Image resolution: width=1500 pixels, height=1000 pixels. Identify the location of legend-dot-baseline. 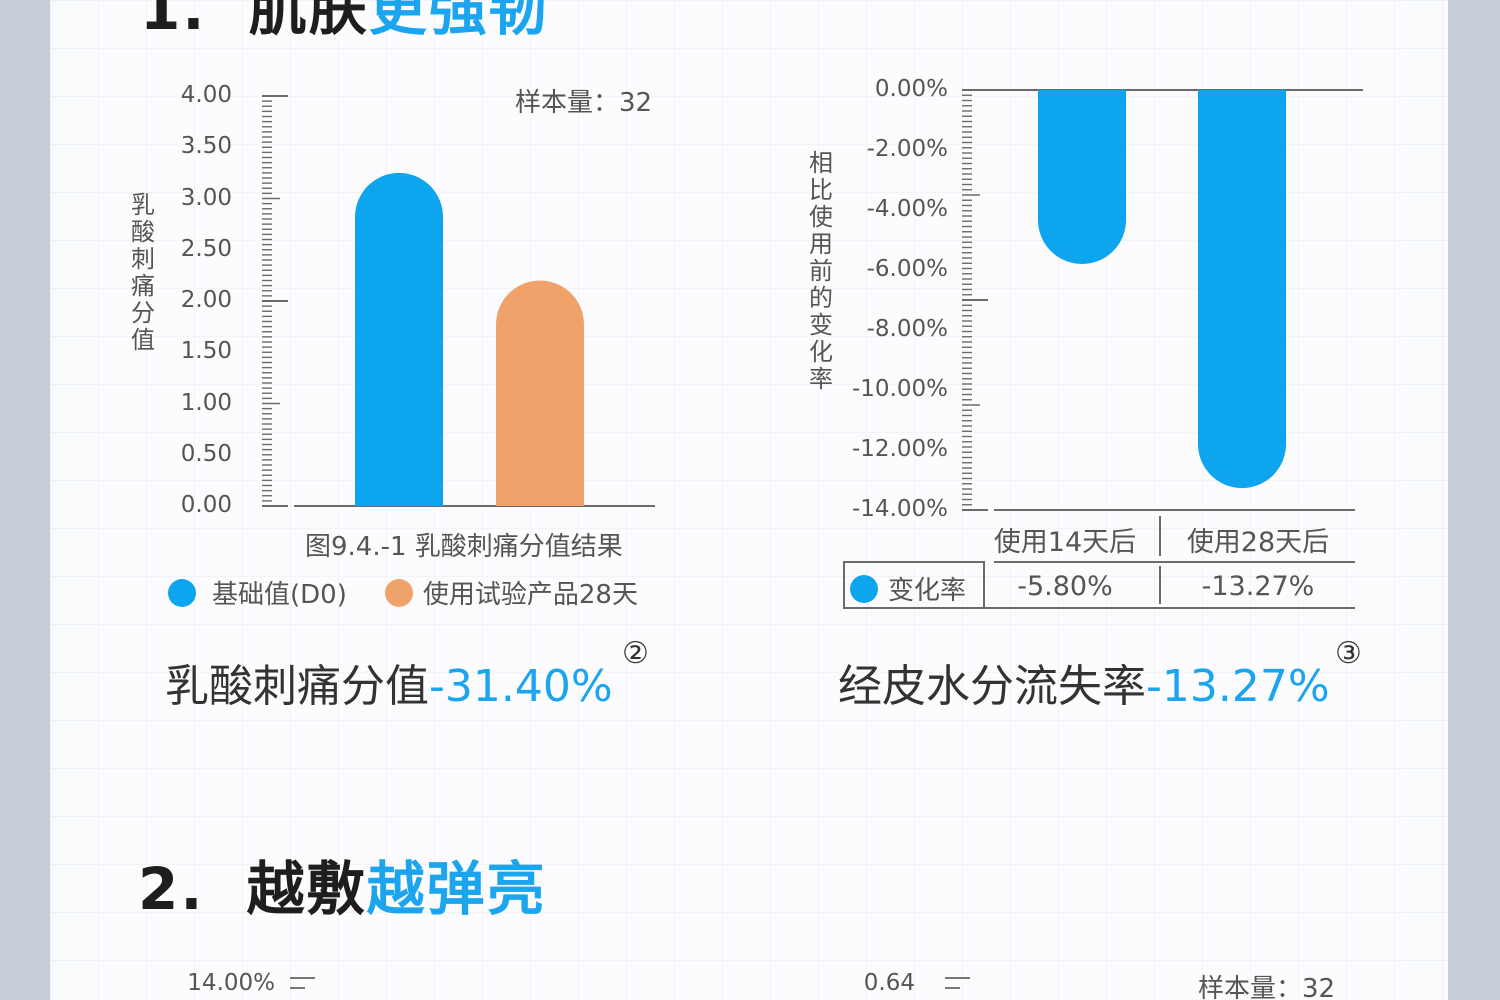
(182, 592).